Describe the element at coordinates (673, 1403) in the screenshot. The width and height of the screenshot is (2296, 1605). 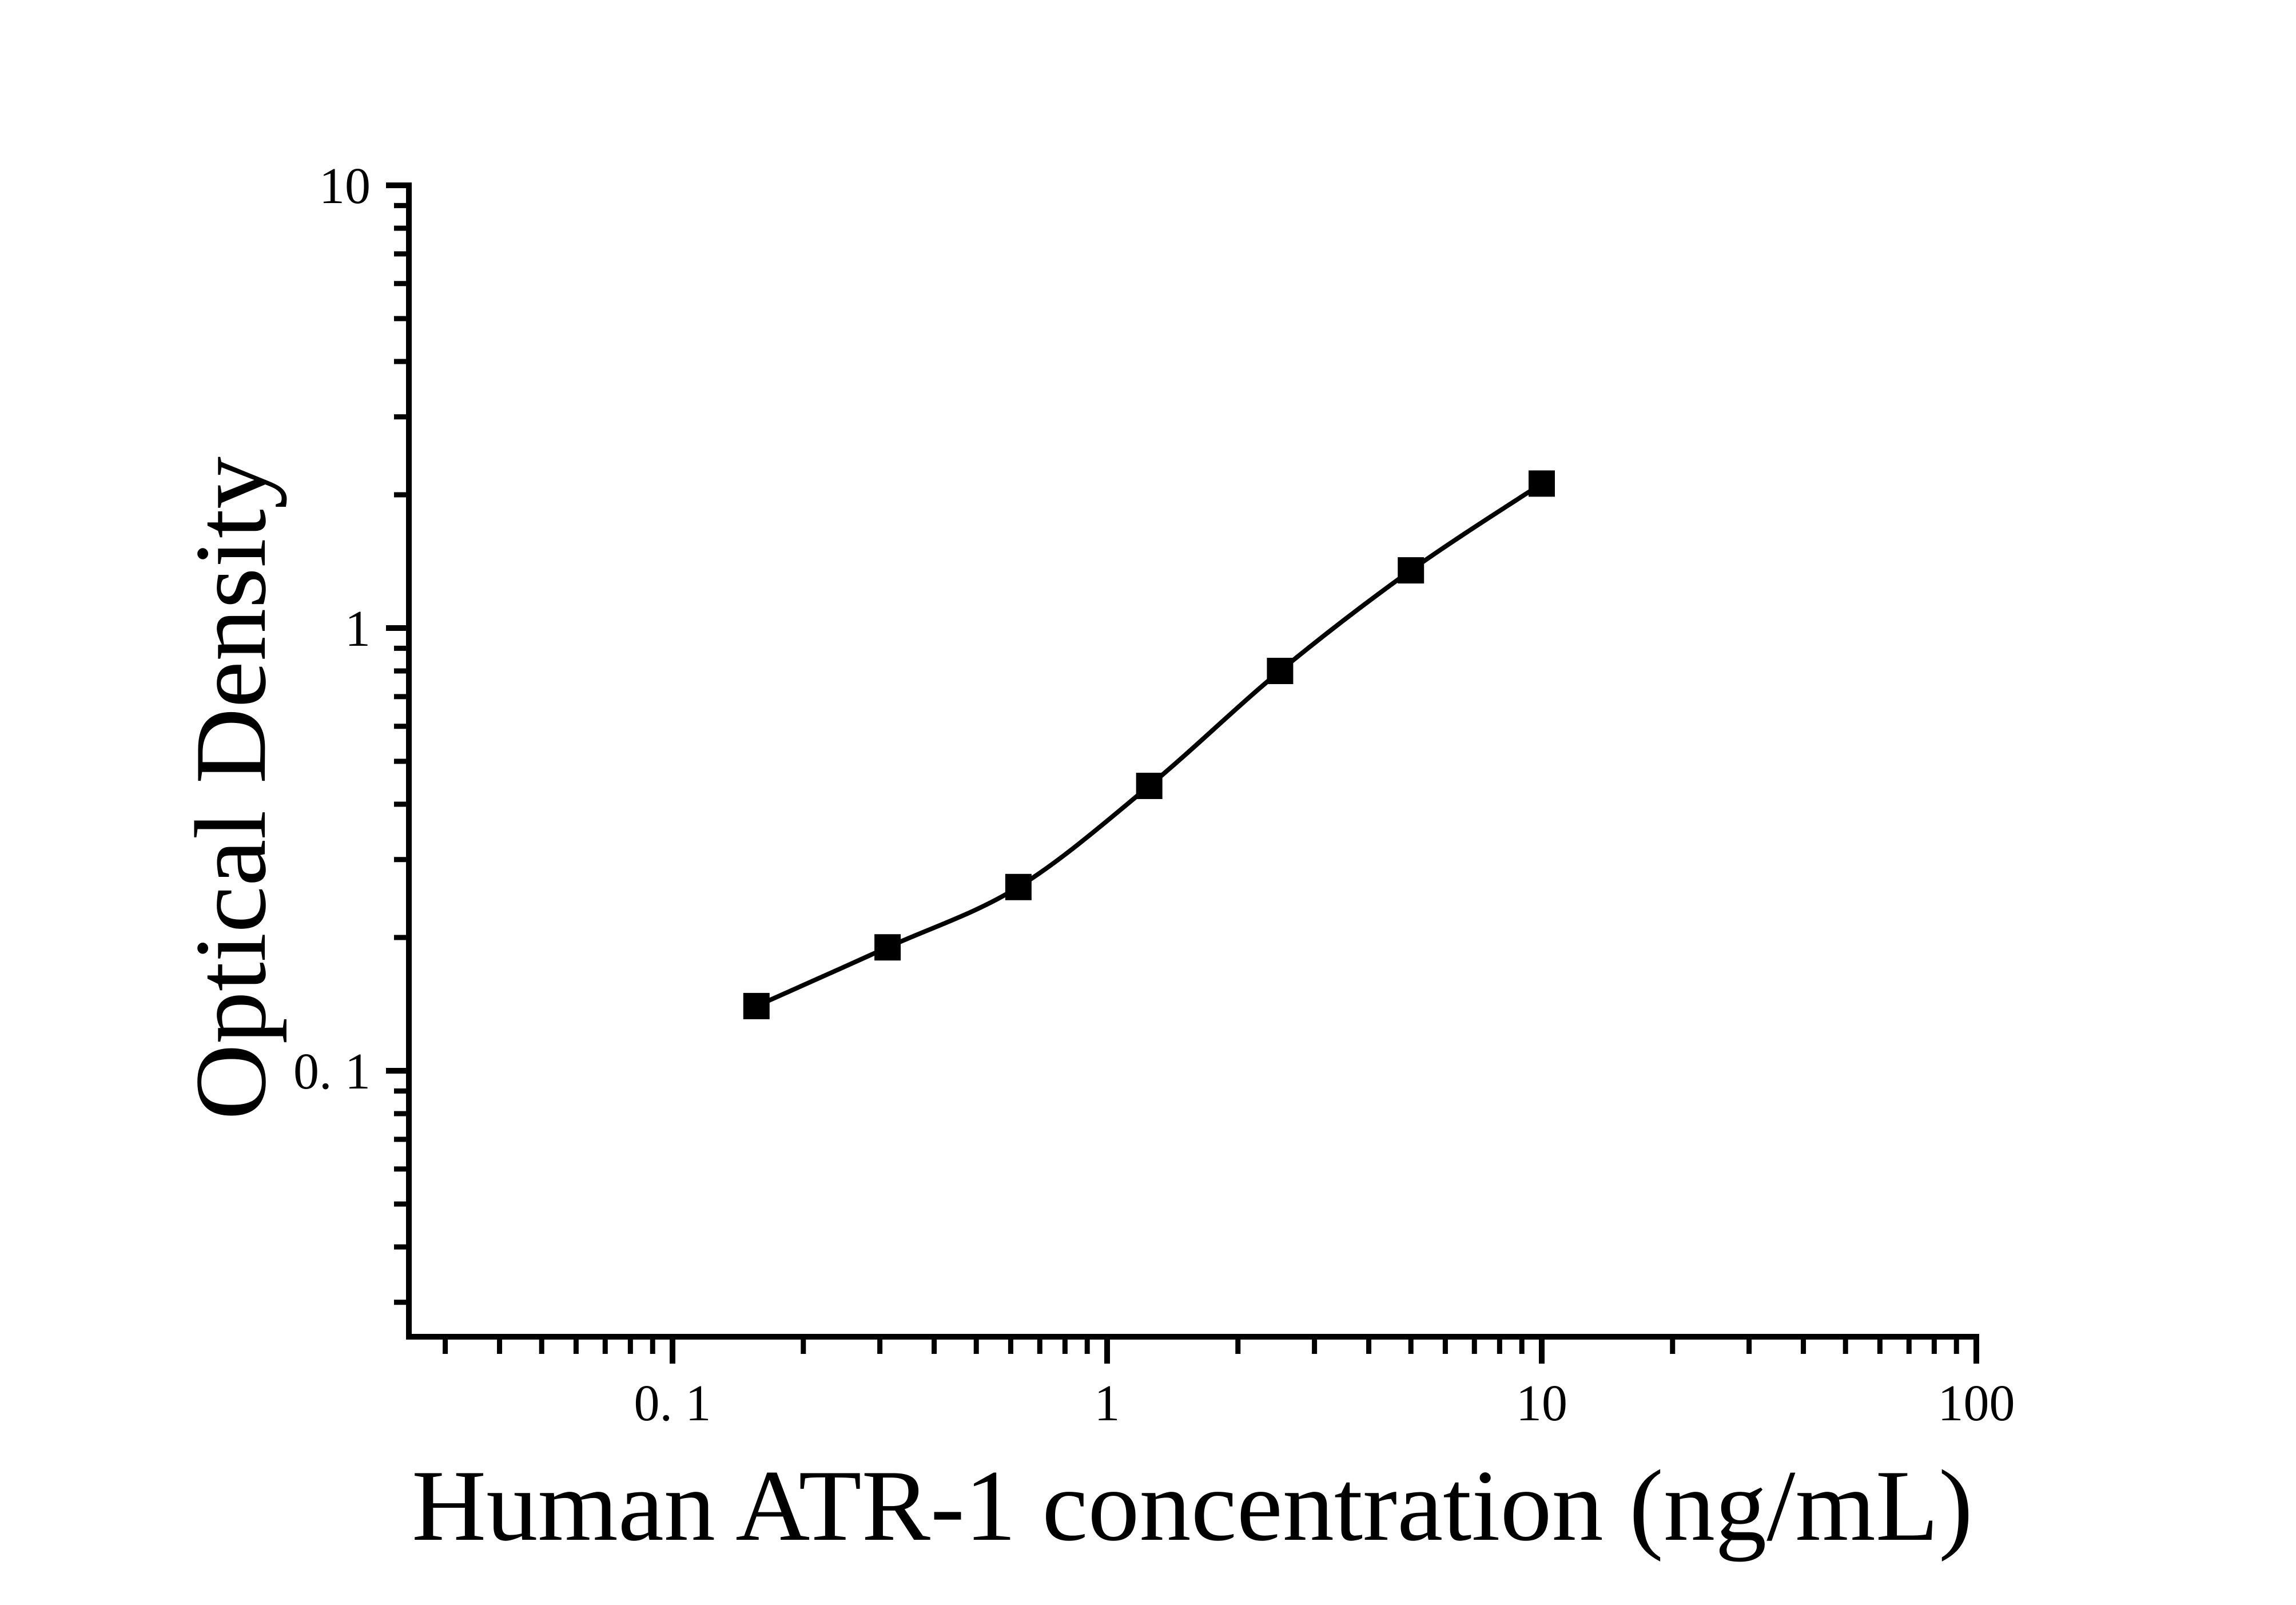
I see `x-tick-label: 0. 1` at that location.